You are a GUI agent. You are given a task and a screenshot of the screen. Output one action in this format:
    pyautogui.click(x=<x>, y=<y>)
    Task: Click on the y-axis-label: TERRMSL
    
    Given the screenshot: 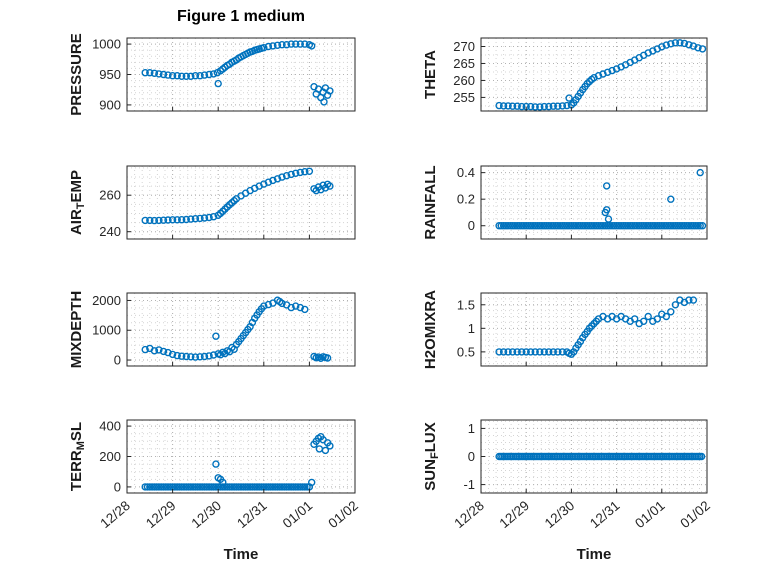 What is the action you would take?
    pyautogui.click(x=77, y=456)
    